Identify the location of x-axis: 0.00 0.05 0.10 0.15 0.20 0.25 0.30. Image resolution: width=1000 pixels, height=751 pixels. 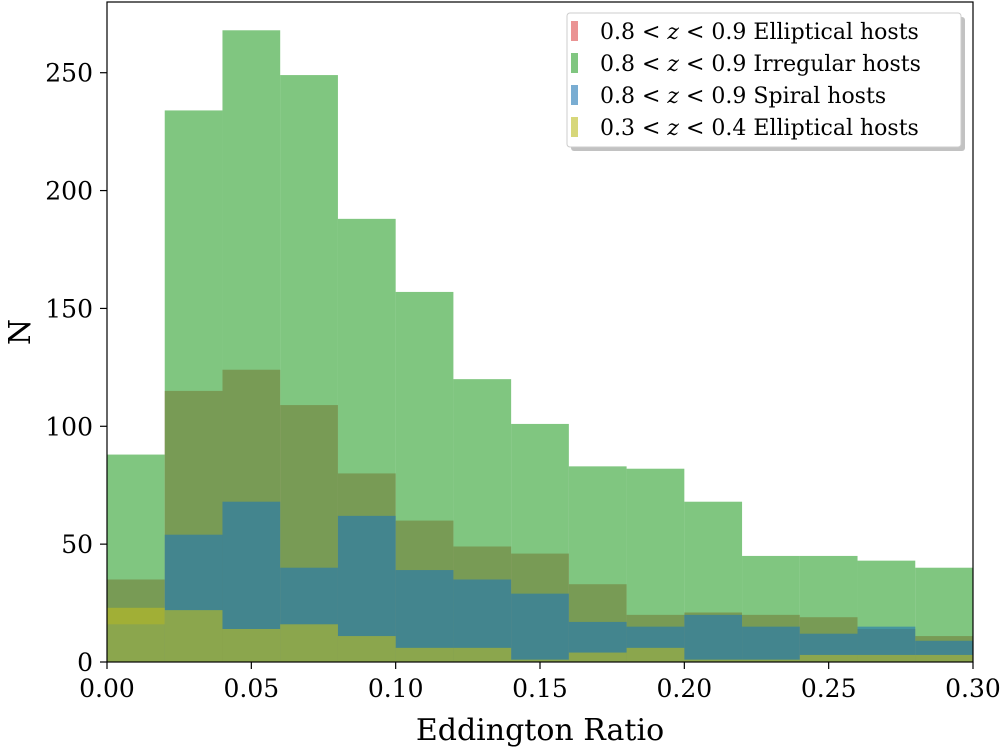
(539, 682).